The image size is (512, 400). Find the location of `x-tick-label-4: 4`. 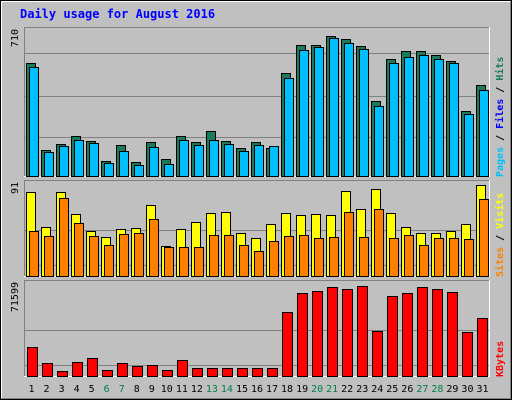

x-tick-label-4: 4 is located at coordinates (77, 389).